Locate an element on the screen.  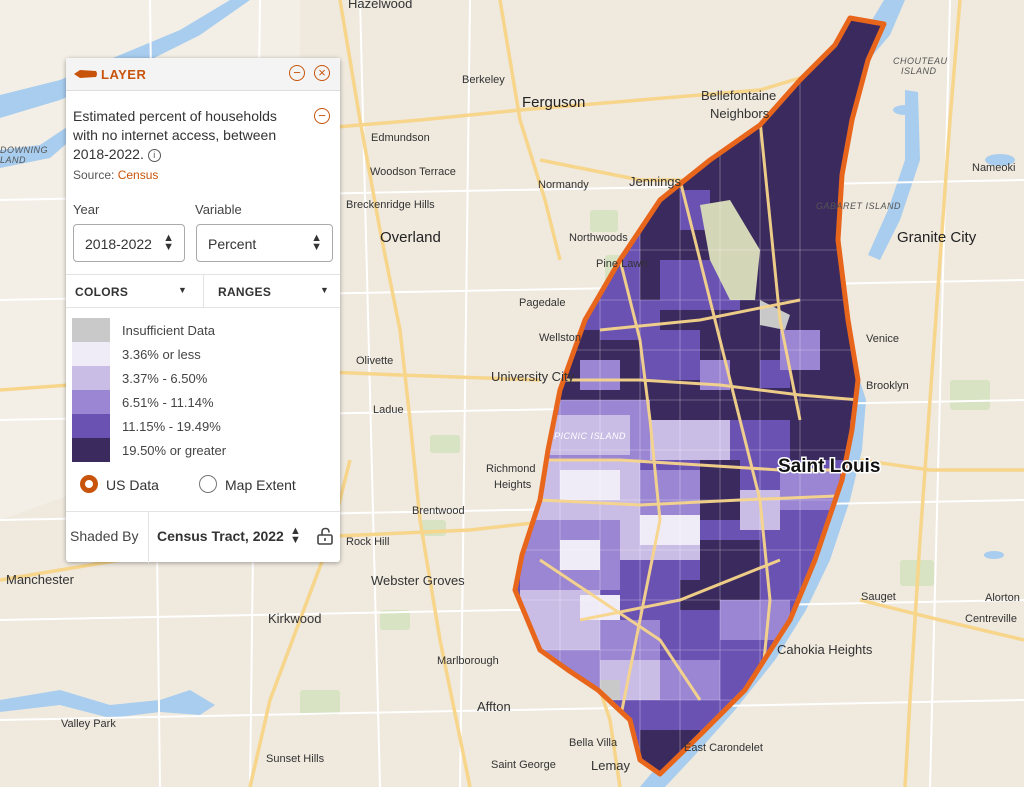
label-manchester: Manchester is located at coordinates (40, 579).